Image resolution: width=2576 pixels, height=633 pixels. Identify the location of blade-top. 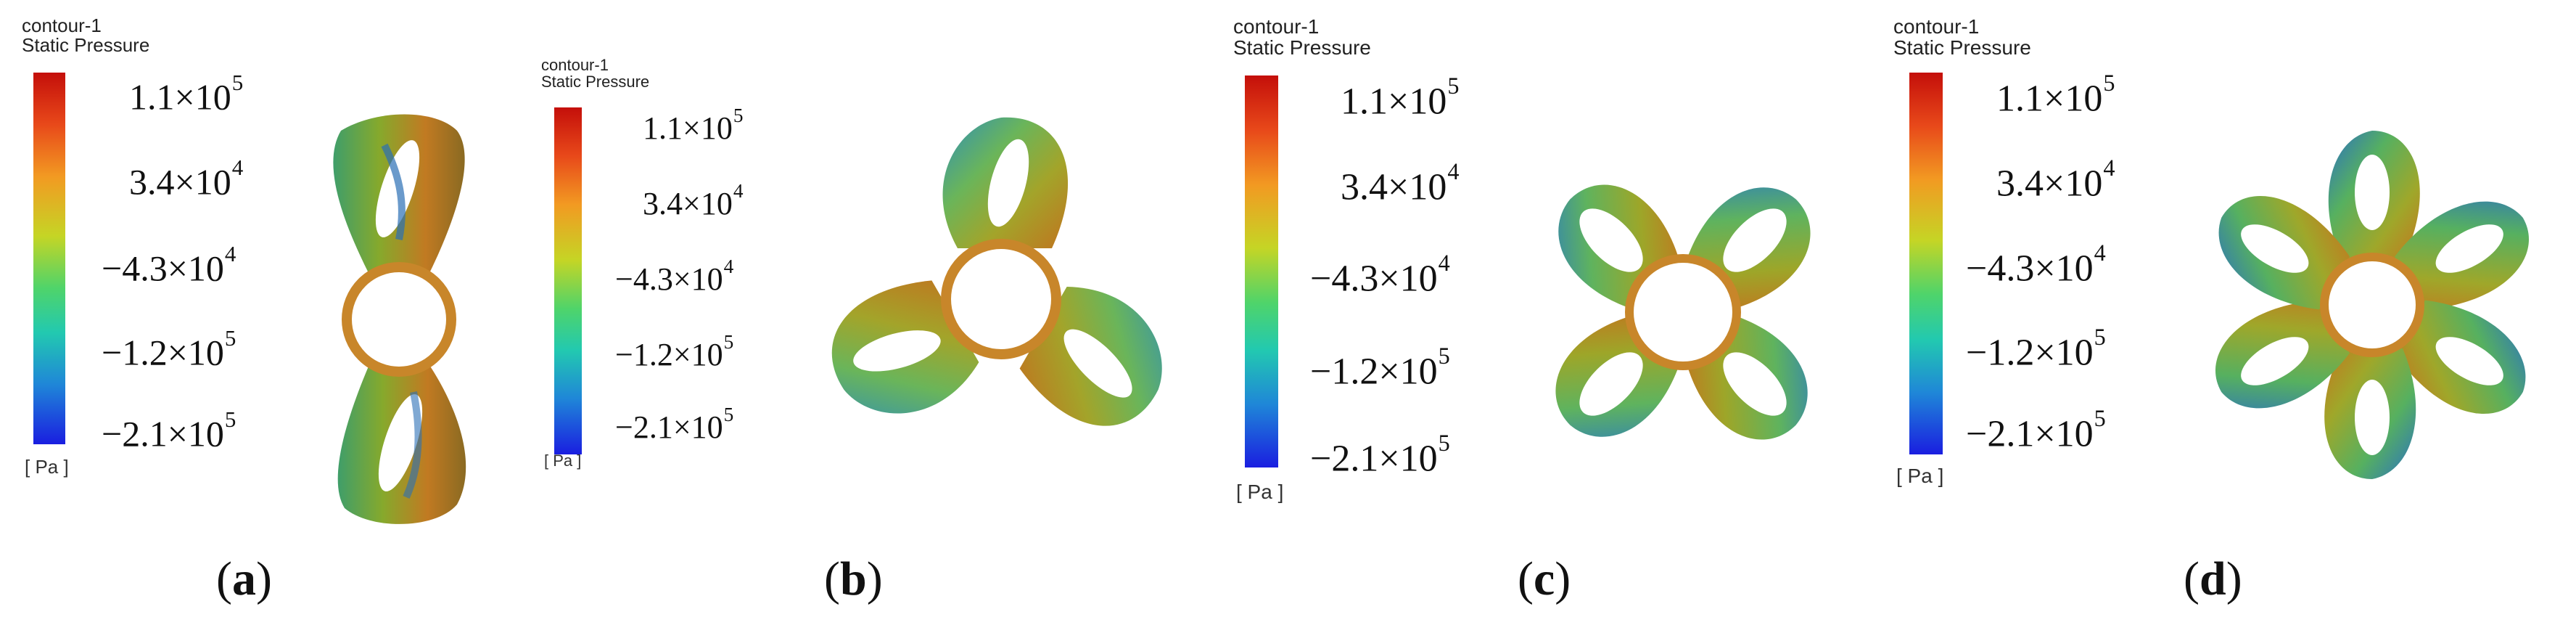
(399, 195).